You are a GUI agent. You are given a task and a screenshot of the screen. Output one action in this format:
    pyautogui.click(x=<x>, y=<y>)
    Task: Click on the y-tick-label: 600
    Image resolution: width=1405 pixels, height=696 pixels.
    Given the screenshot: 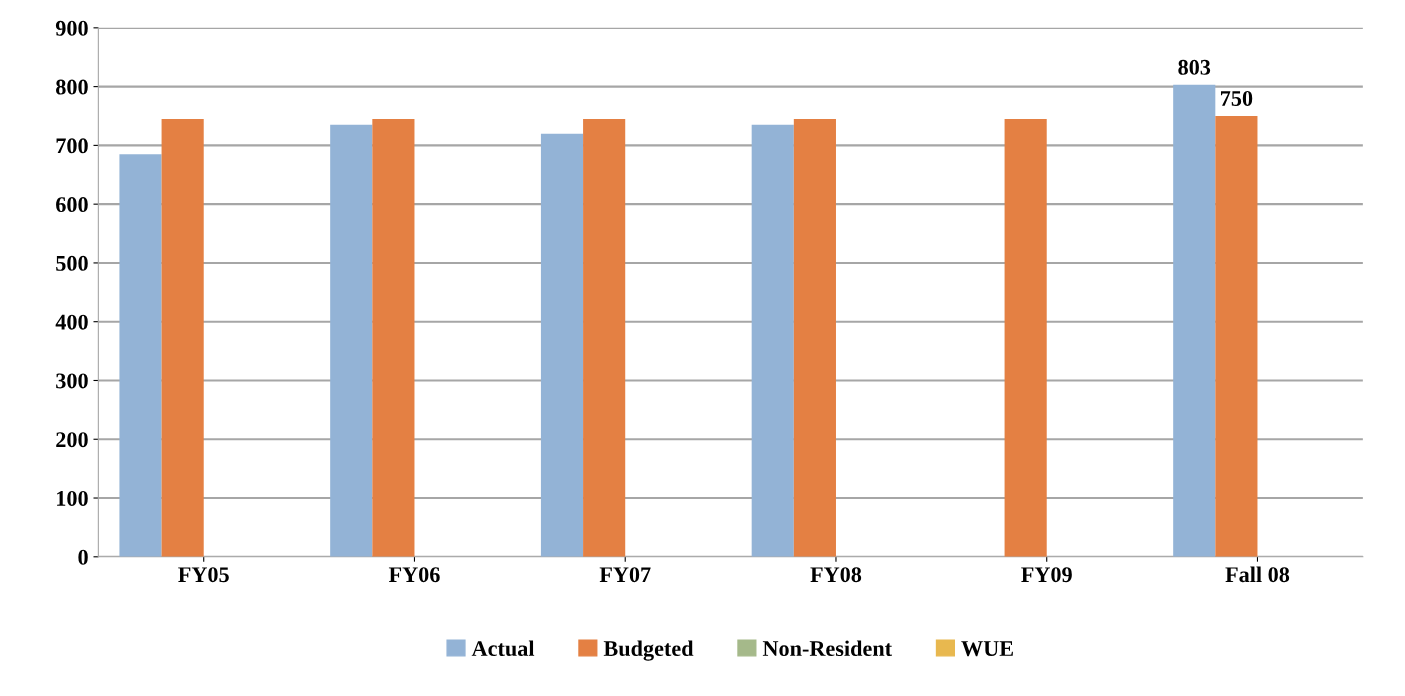 What is the action you would take?
    pyautogui.click(x=72, y=205)
    